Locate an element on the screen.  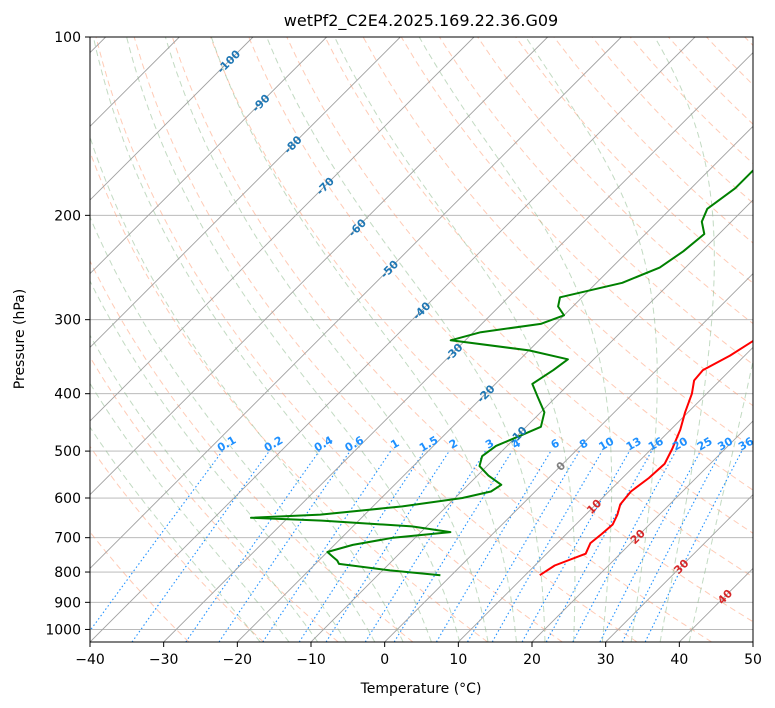
x-tick-label: 50 is located at coordinates (753, 660).